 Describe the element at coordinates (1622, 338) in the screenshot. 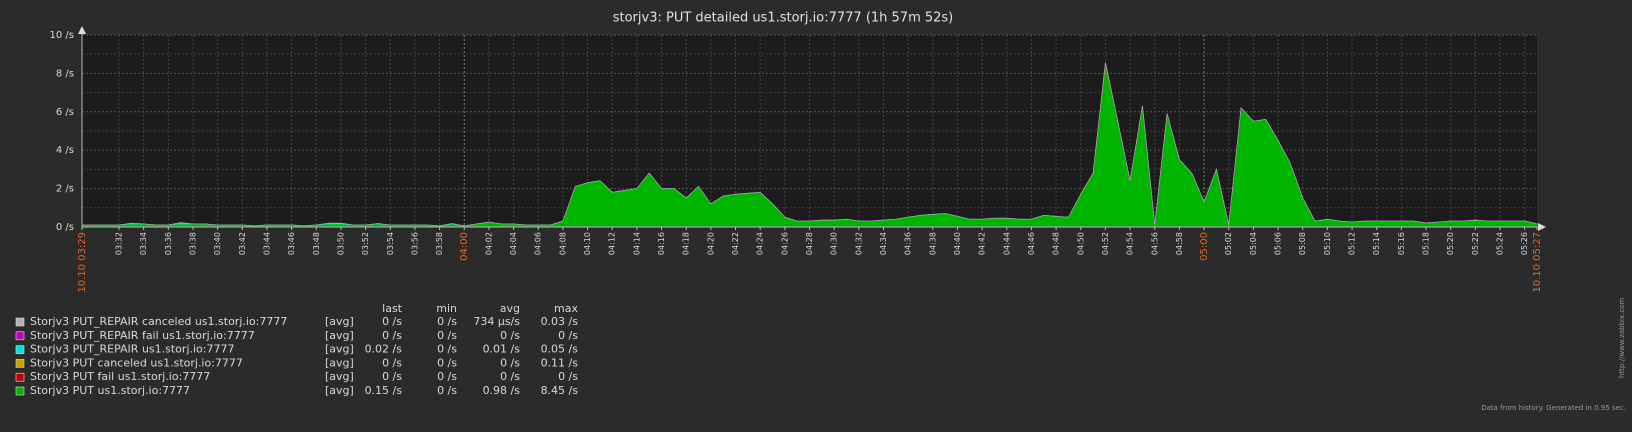

I see `side-note: http://www.zabbix.com` at that location.